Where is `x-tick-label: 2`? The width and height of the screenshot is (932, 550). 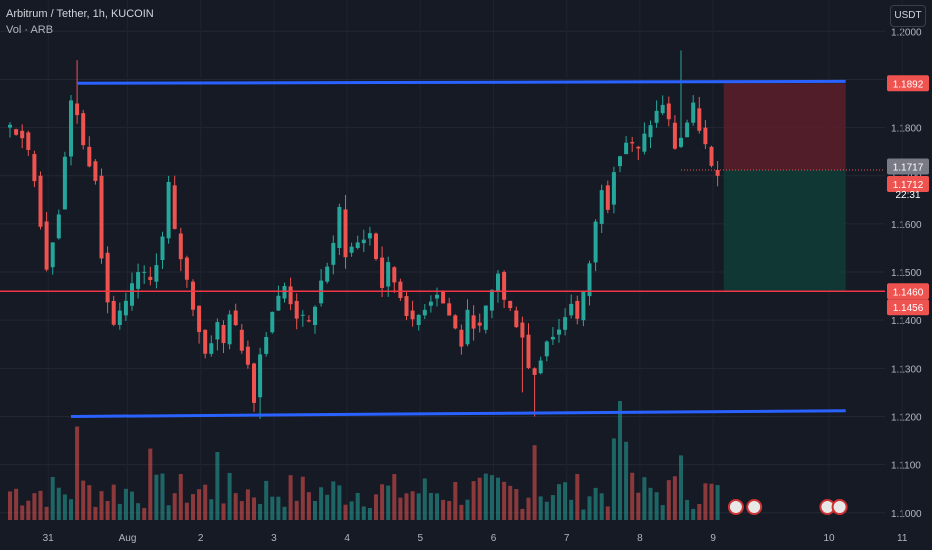 x-tick-label: 2 is located at coordinates (201, 538).